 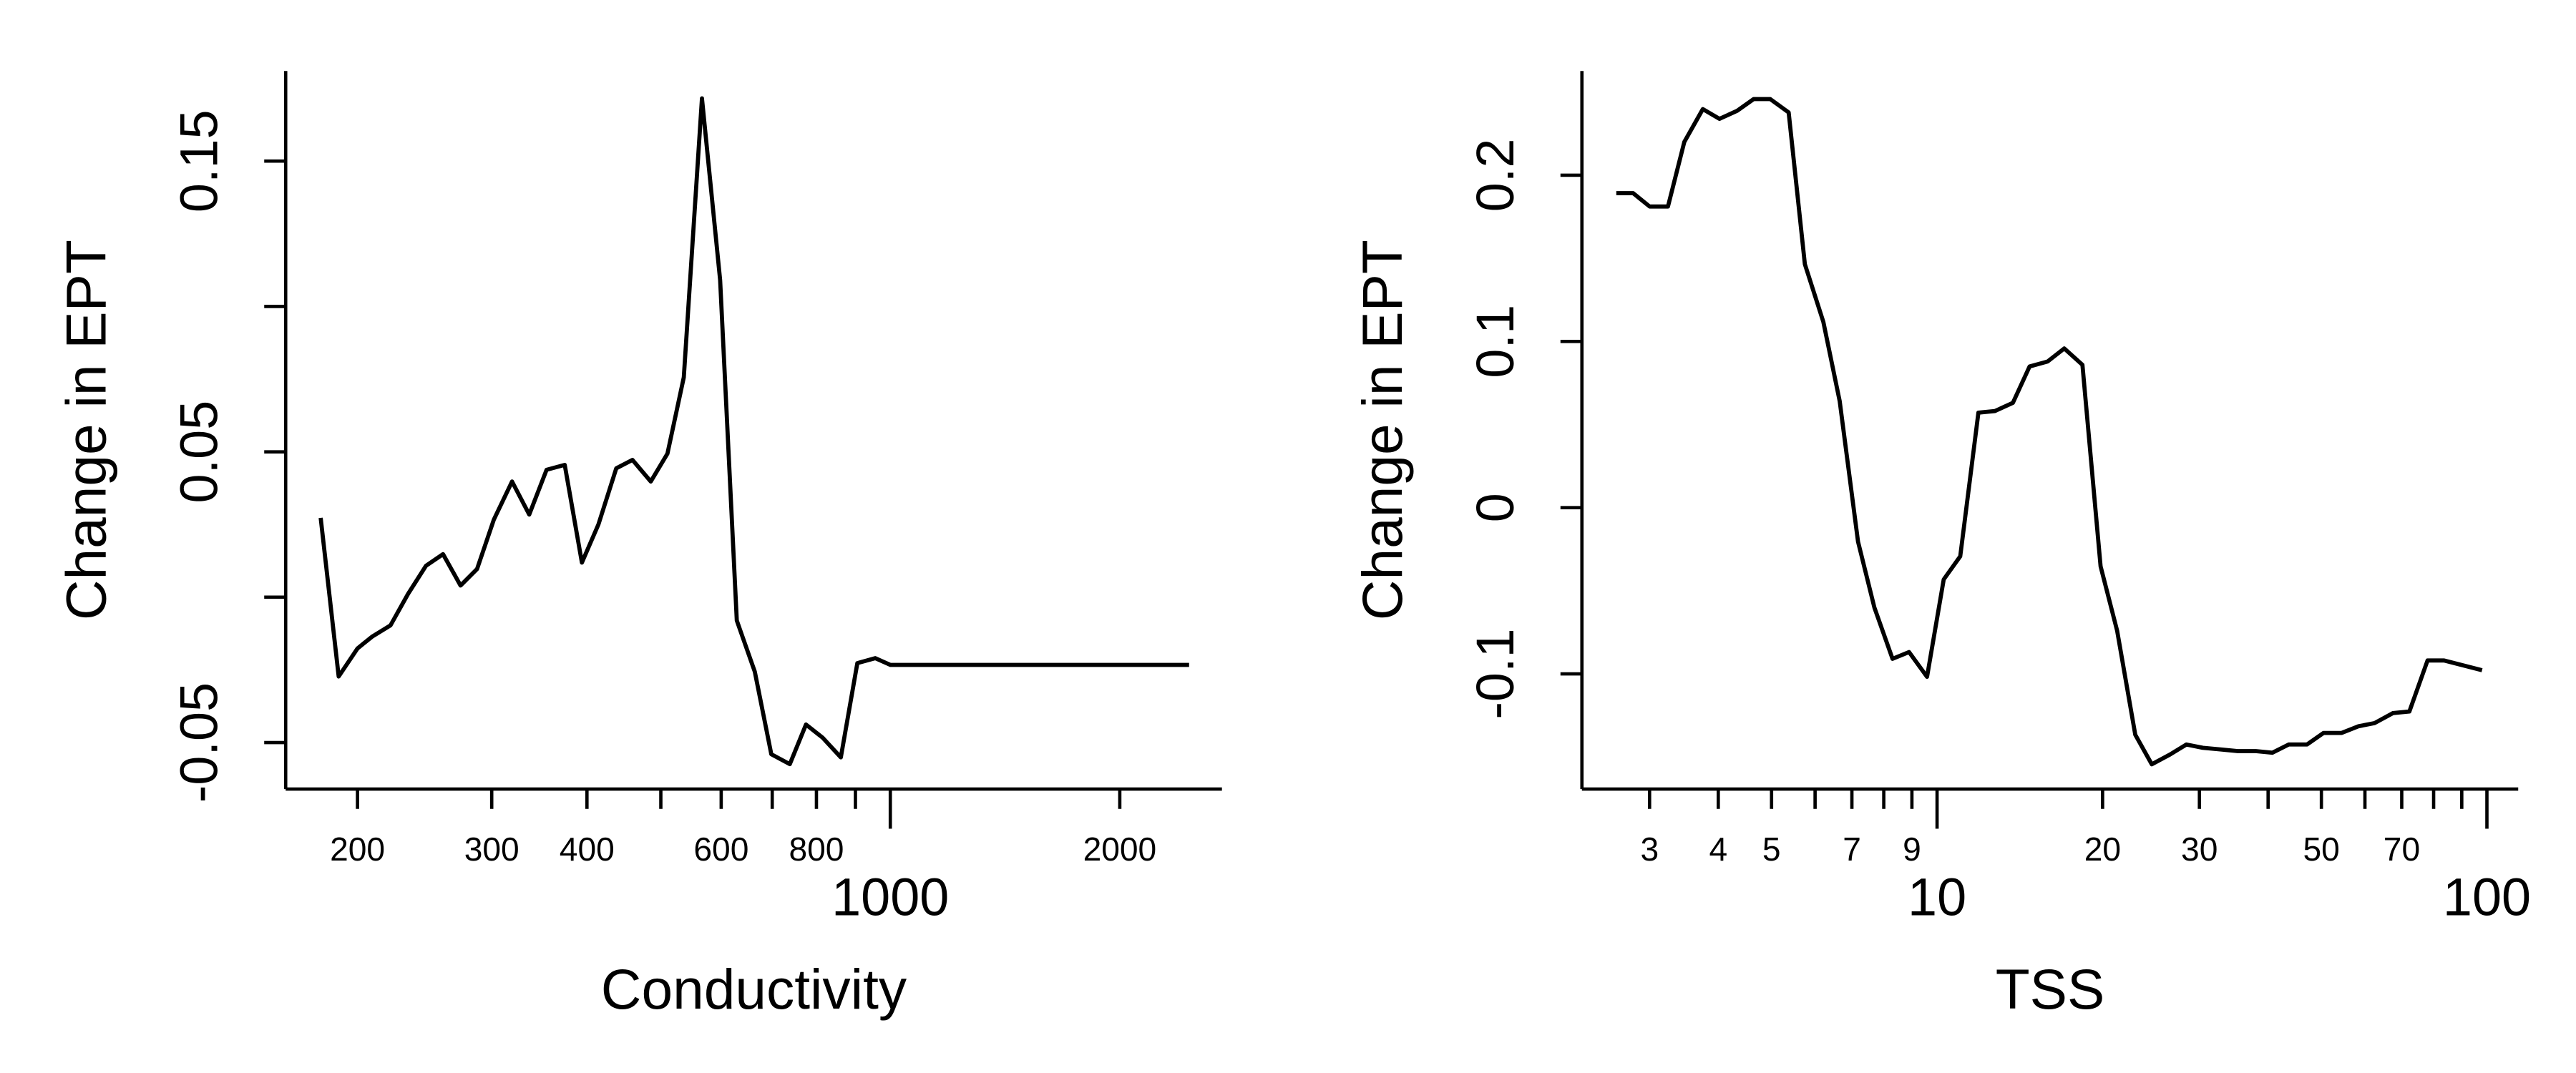 What do you see at coordinates (2487, 897) in the screenshot?
I see `x-tick-label: 100` at bounding box center [2487, 897].